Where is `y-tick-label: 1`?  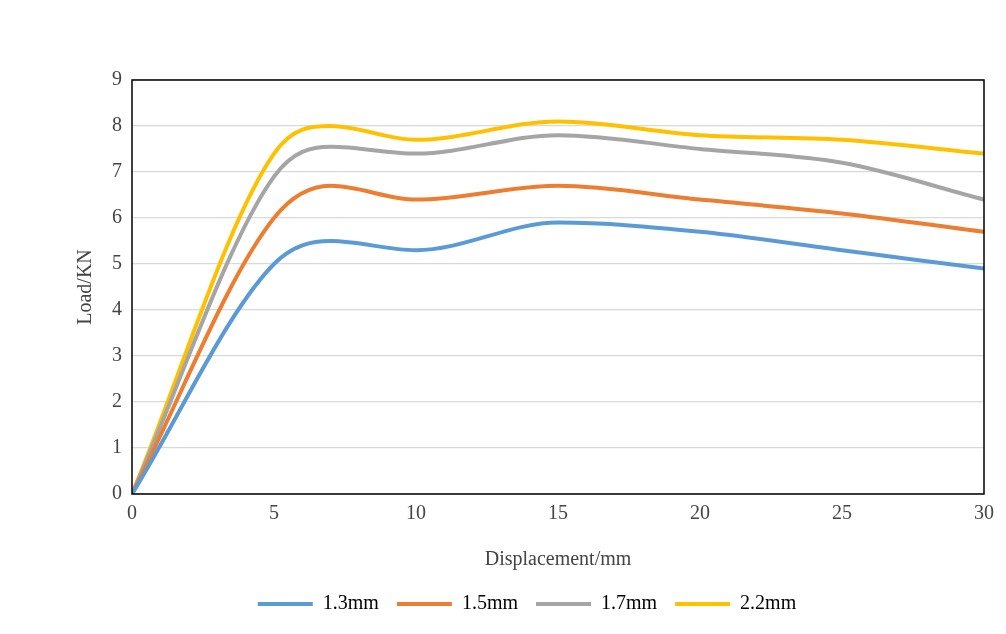 y-tick-label: 1 is located at coordinates (117, 446).